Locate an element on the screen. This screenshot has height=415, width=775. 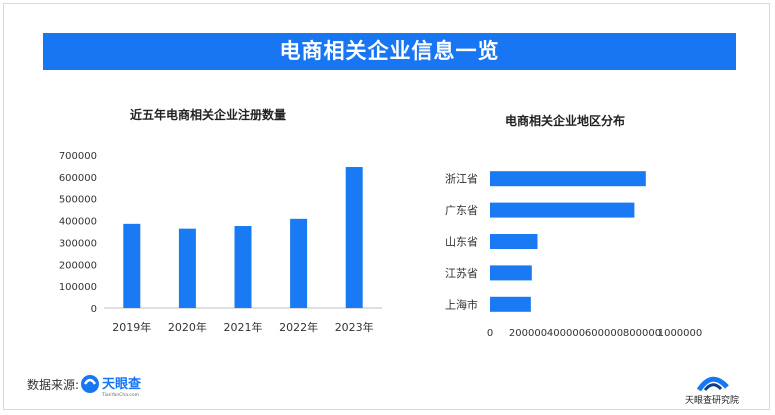
x-tick-label: 0 is located at coordinates (490, 333).